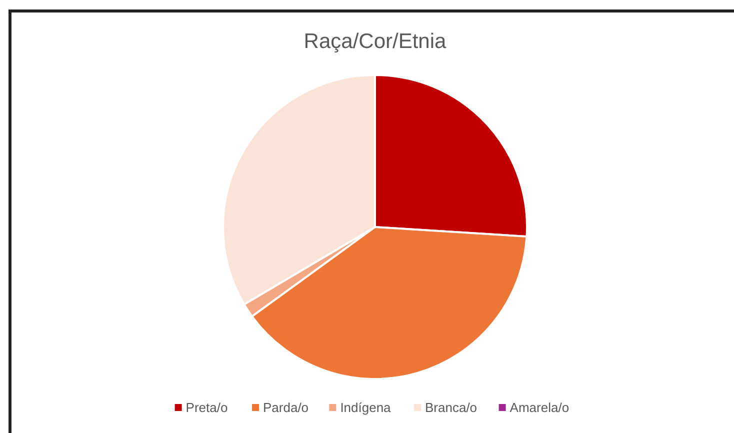 Image resolution: width=734 pixels, height=433 pixels. What do you see at coordinates (207, 407) in the screenshot?
I see `legend-label: Preta/o` at bounding box center [207, 407].